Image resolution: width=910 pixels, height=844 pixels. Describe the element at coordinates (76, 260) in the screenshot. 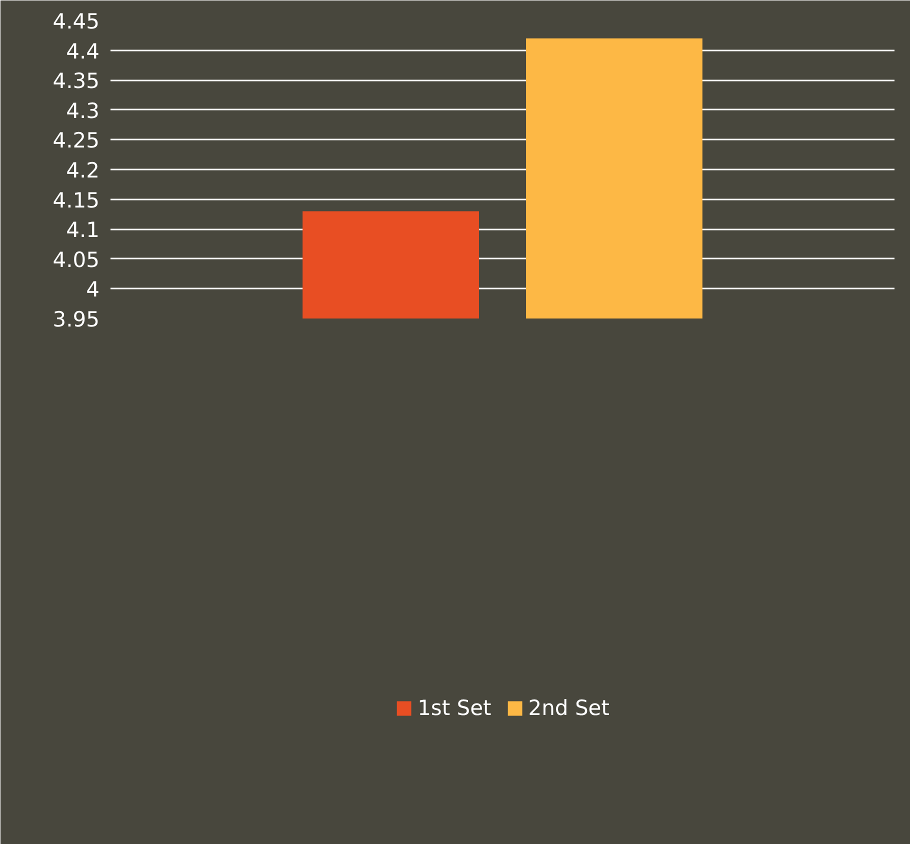

I see `y-tick-label: 4.05` at that location.